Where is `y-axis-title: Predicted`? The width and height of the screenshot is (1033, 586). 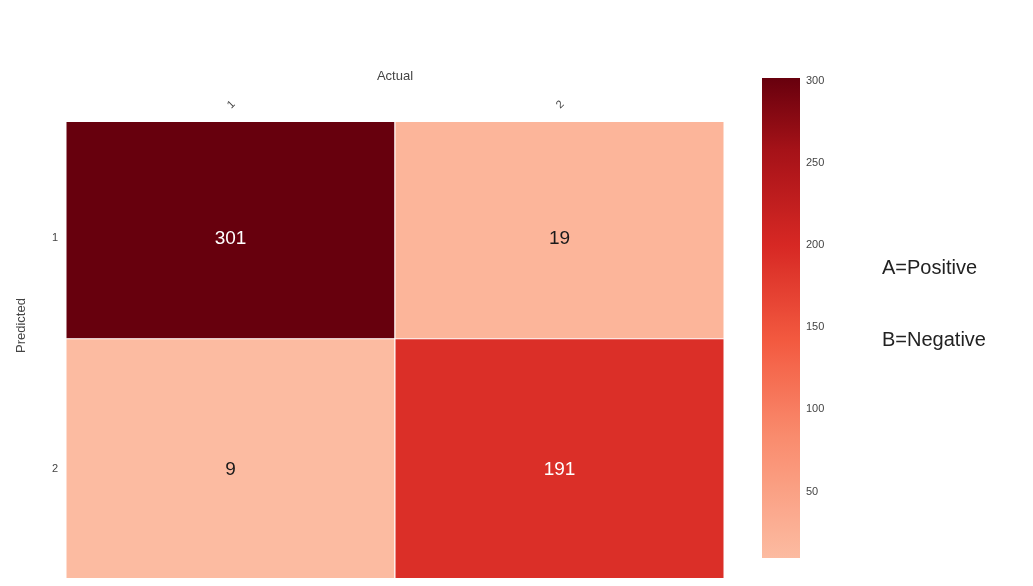
y-axis-title: Predicted is located at coordinates (20, 325).